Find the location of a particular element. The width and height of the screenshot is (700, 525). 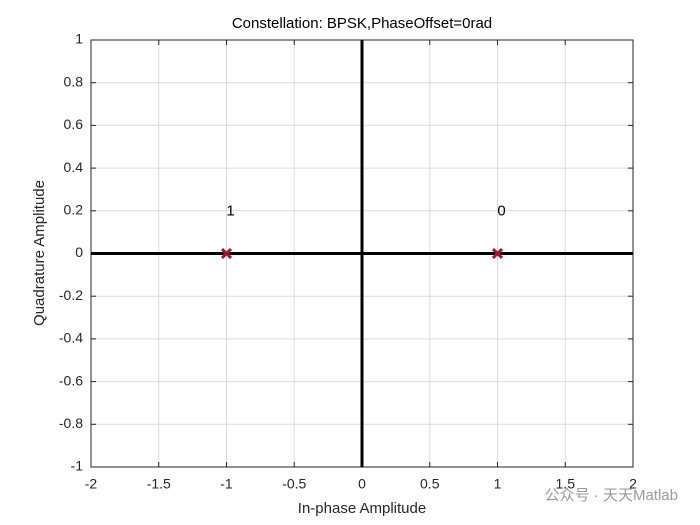

x-tick-label: -1 is located at coordinates (226, 484).